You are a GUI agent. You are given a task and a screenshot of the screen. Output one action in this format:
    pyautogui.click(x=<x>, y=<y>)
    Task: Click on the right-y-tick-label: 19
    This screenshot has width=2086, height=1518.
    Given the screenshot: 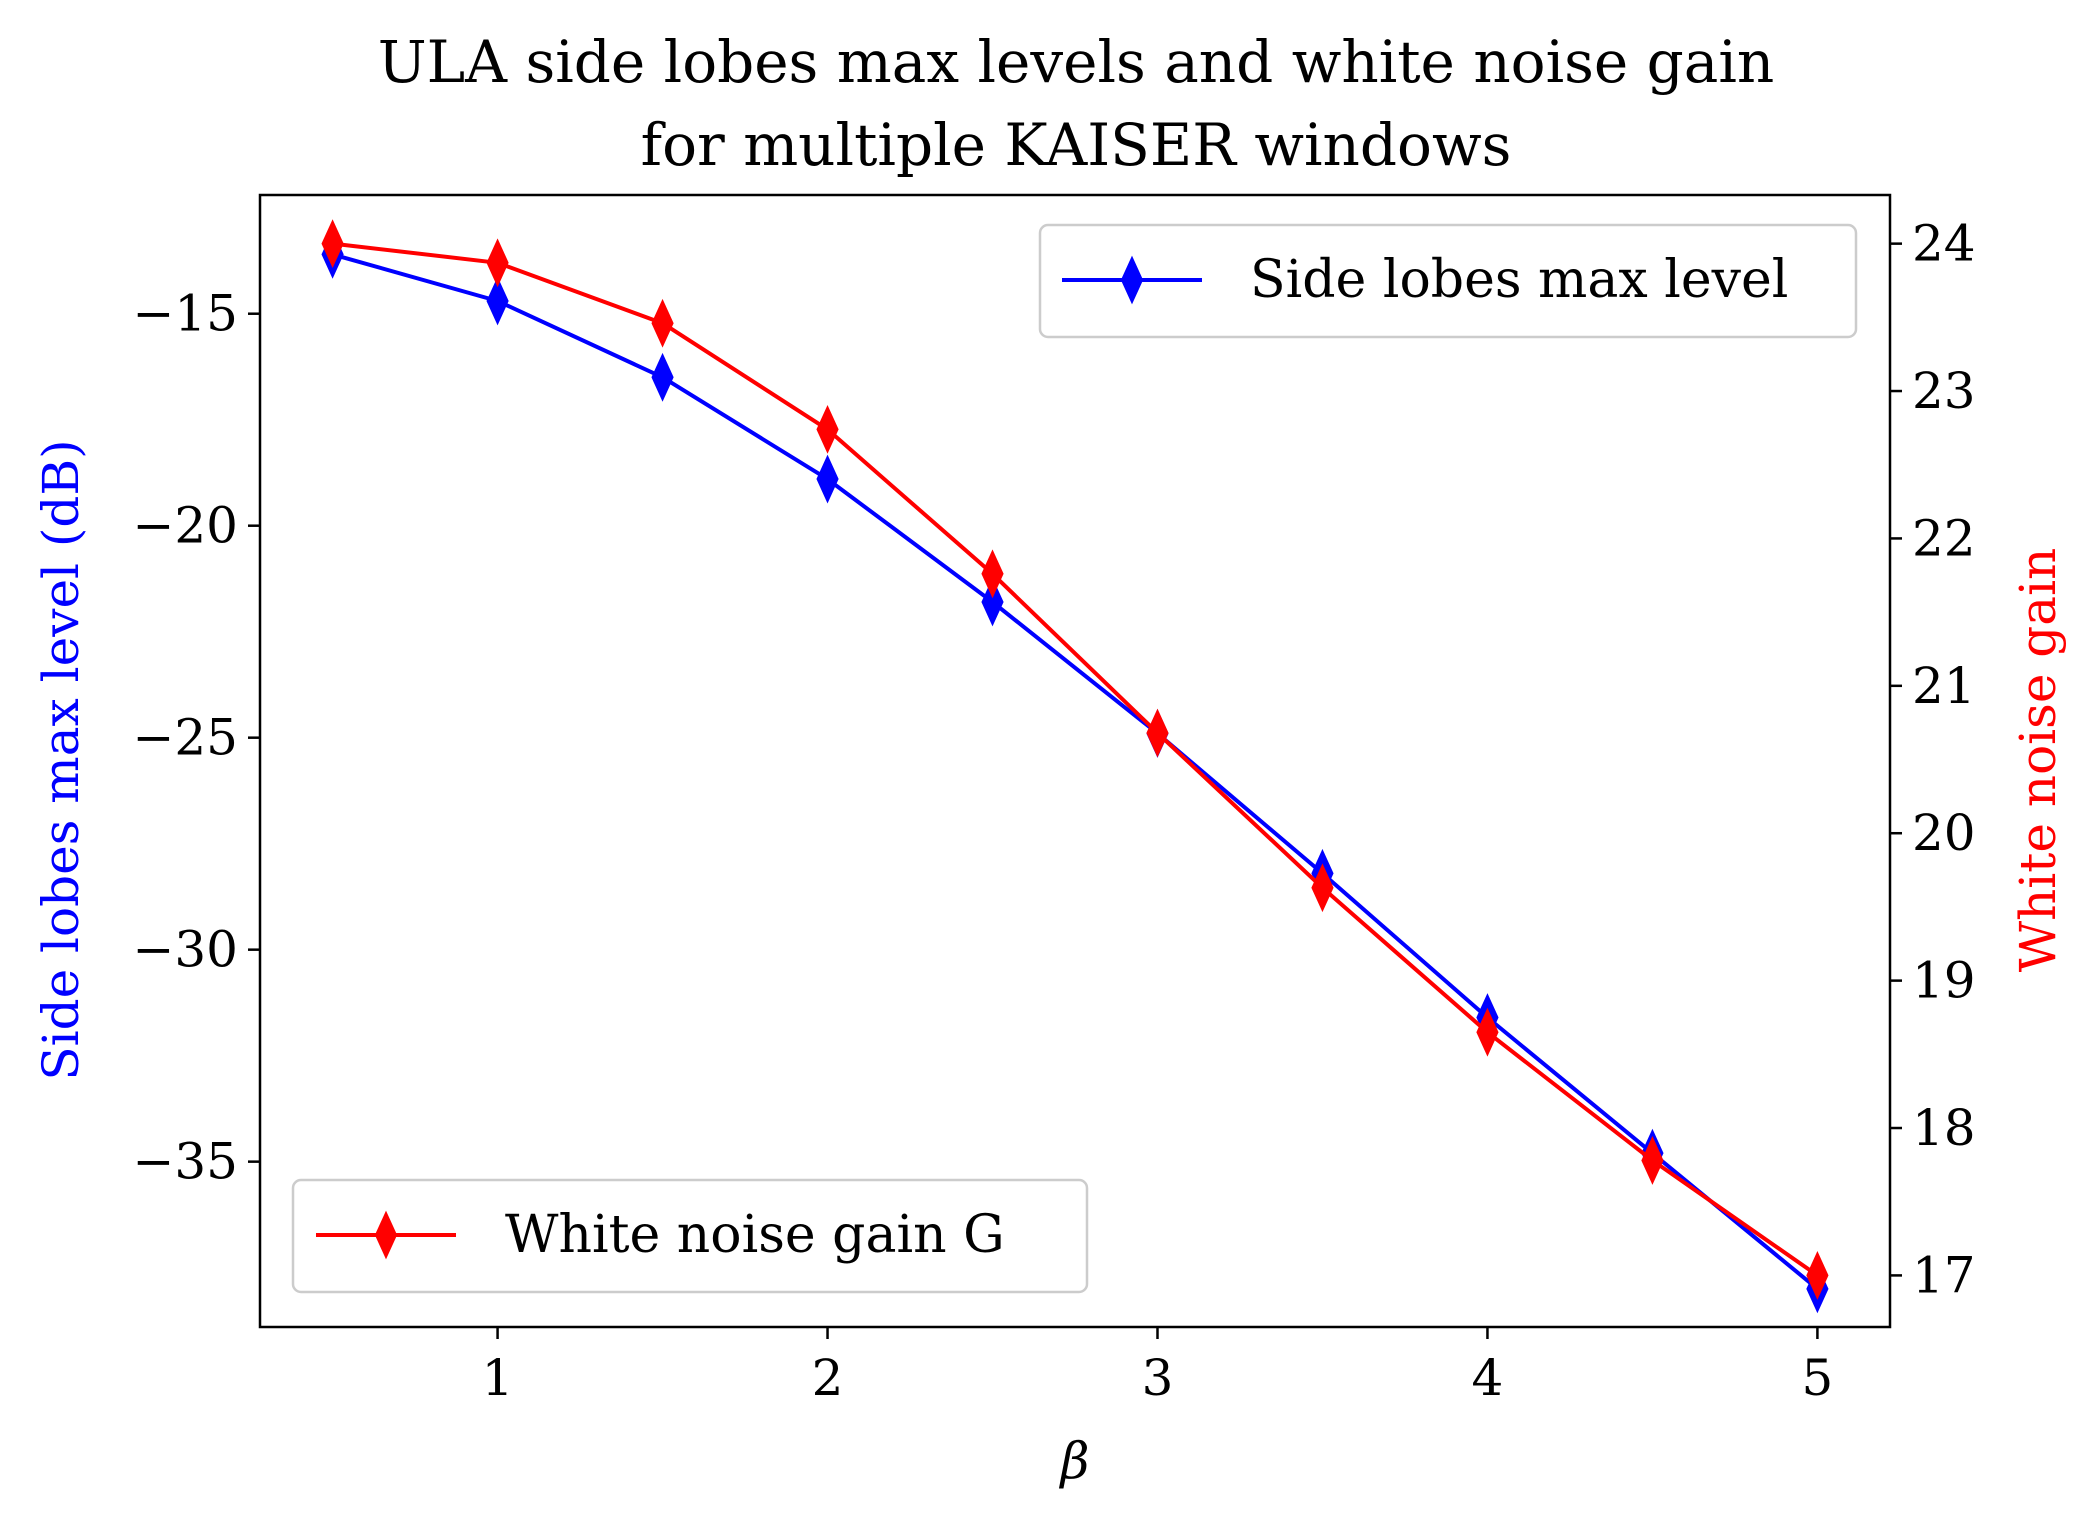 What is the action you would take?
    pyautogui.click(x=1944, y=981)
    